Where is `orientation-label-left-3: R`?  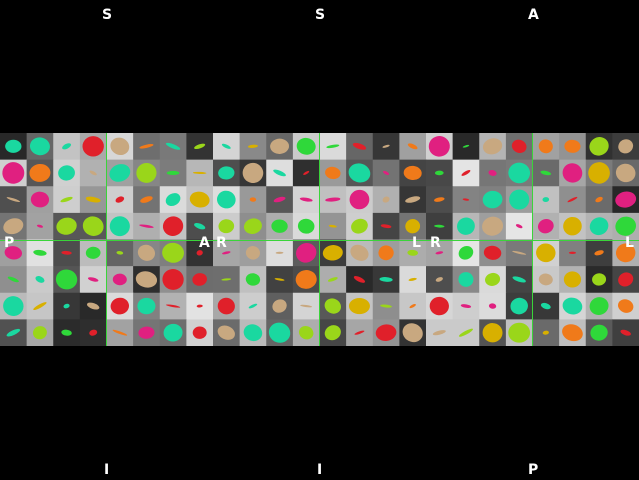
orientation-label-left-3: R is located at coordinates (435, 243).